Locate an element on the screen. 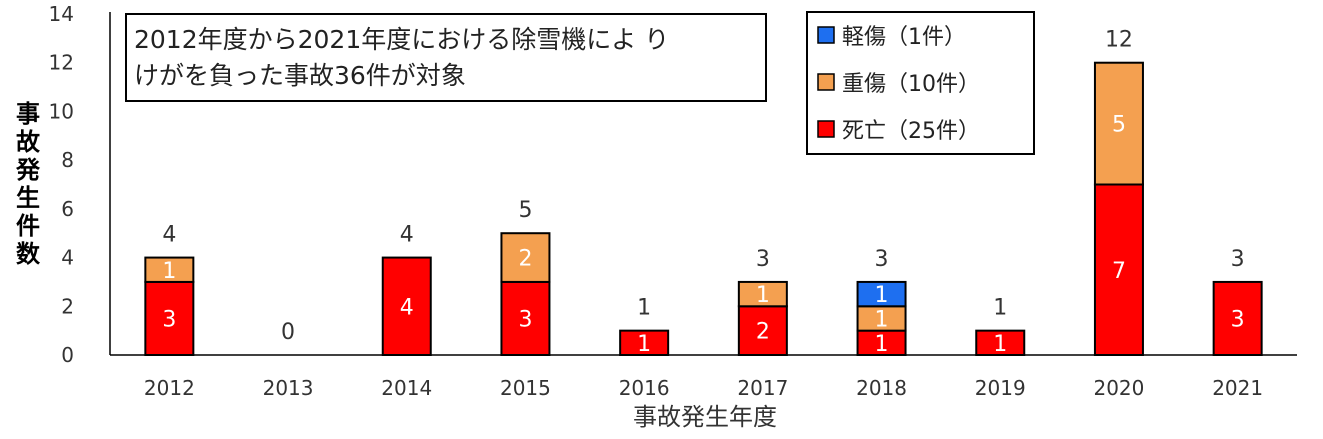  x-axis: 2012 2013 2014 2015 2016 2017 2018 2019 2020 2021 is located at coordinates (703, 377).